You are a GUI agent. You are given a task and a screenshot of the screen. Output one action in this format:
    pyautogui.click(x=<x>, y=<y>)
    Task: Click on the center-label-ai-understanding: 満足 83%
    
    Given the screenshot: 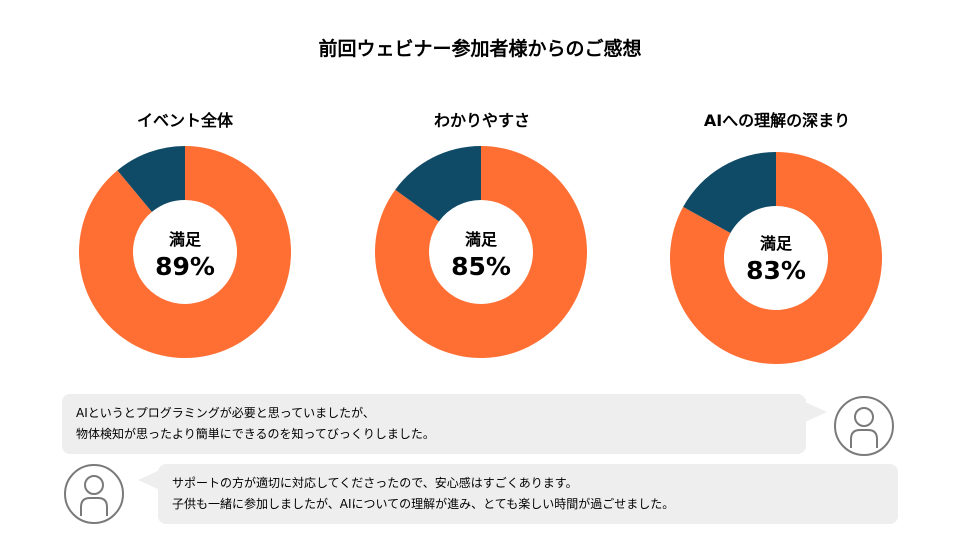 What is the action you would take?
    pyautogui.click(x=776, y=257)
    